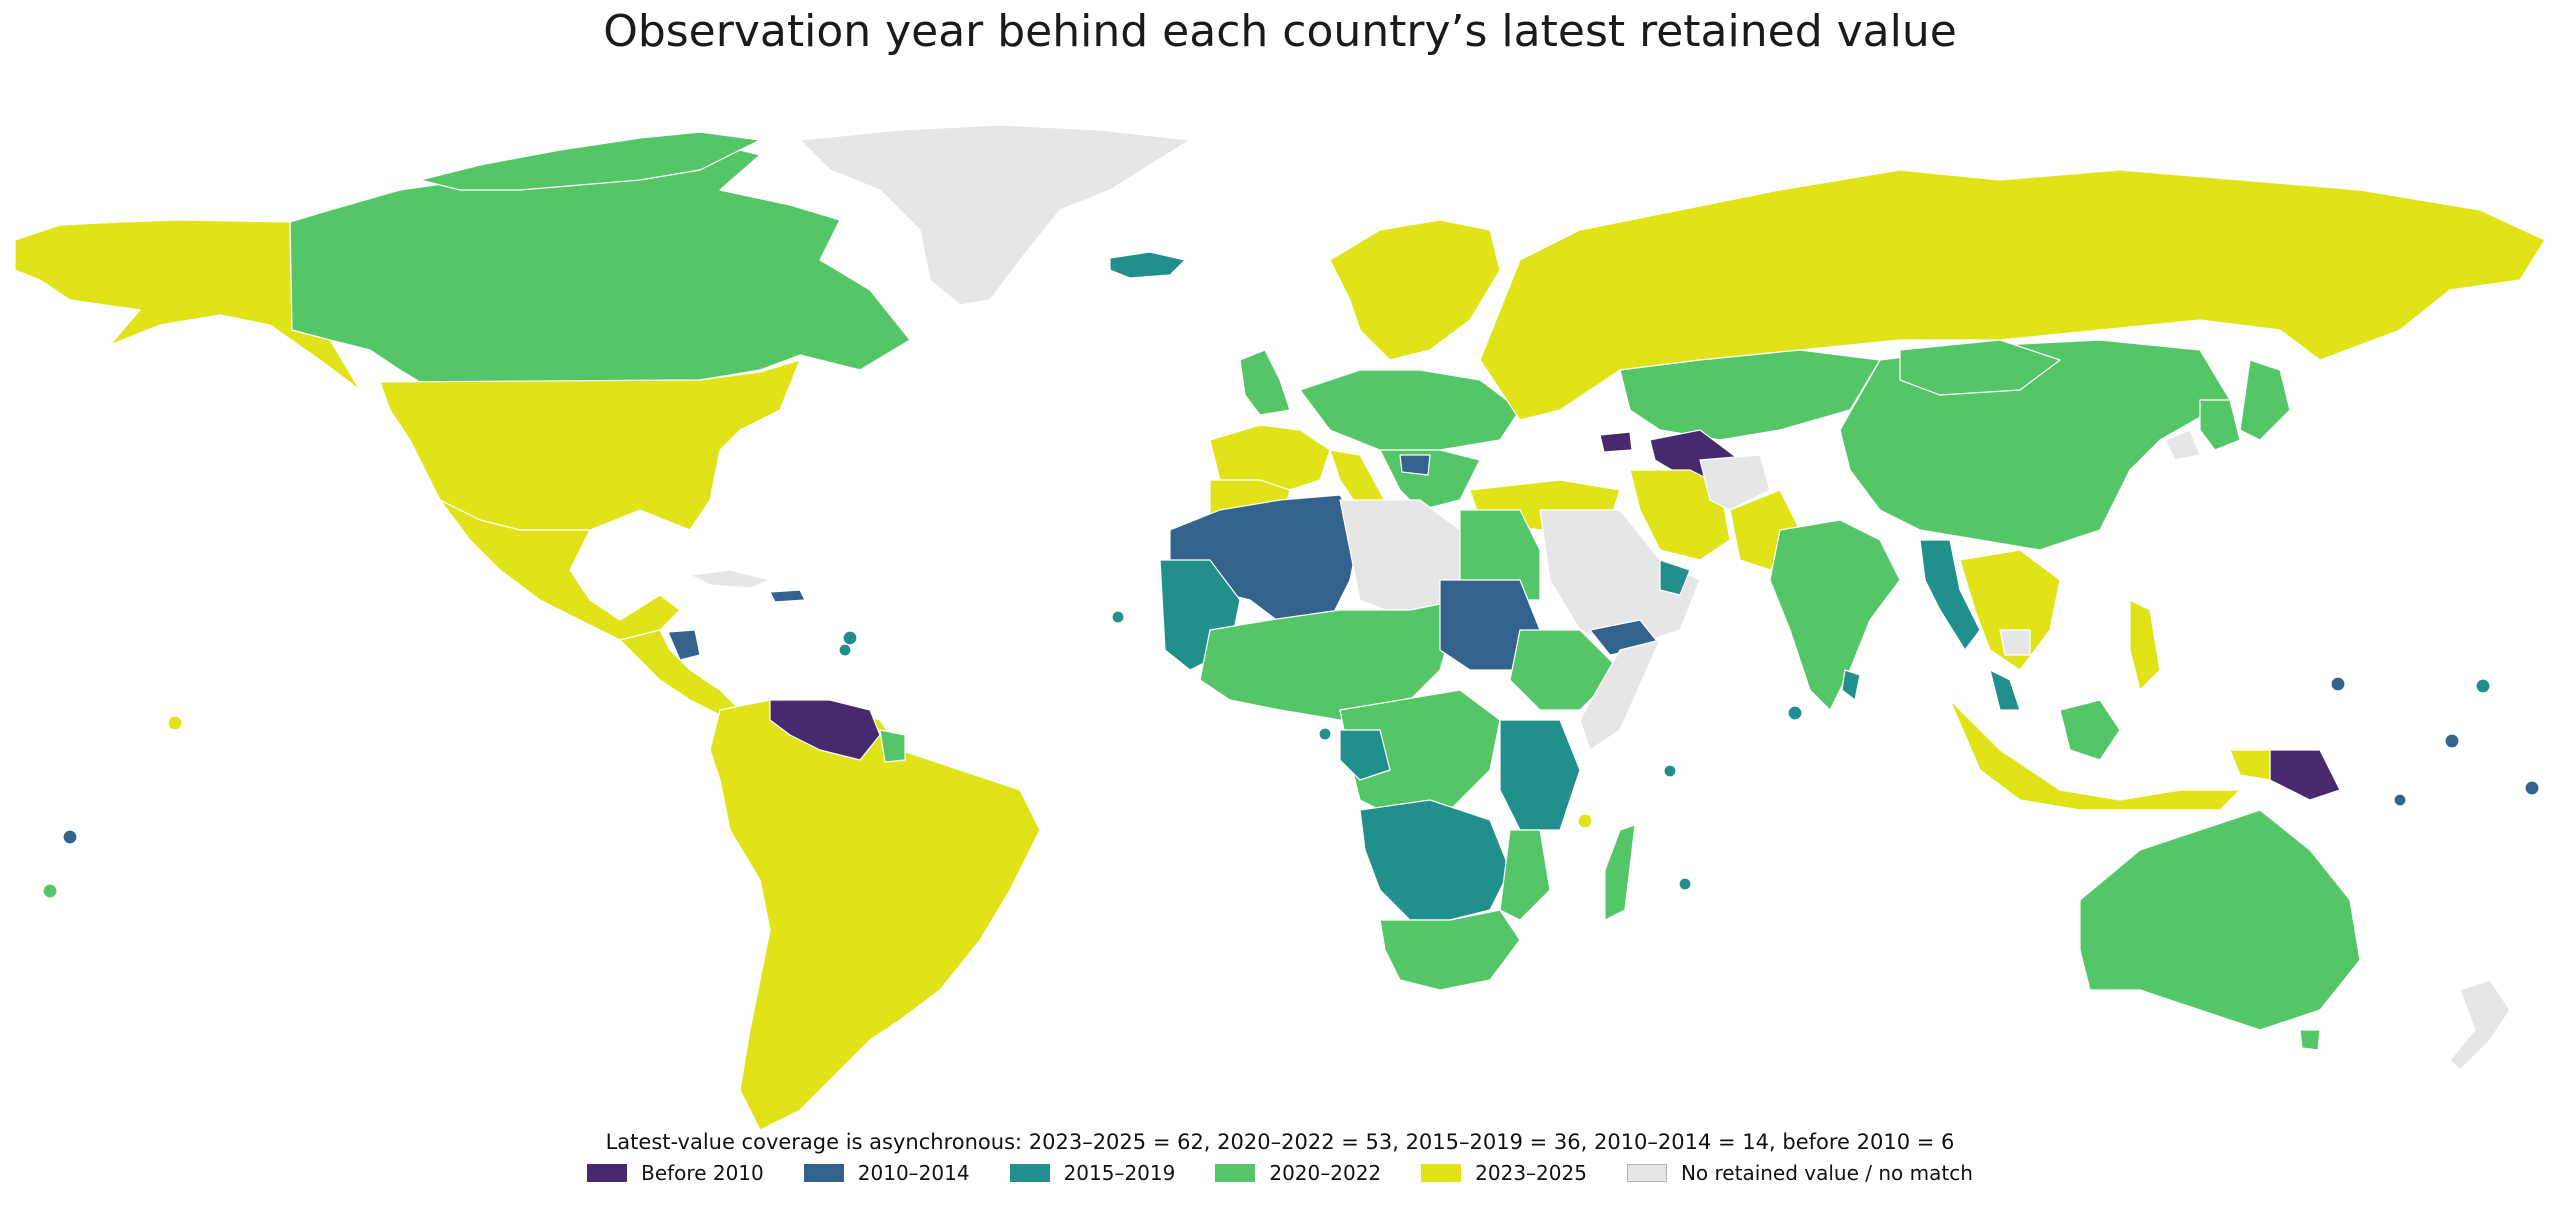 The width and height of the screenshot is (2560, 1209). Describe the element at coordinates (2483, 686) in the screenshot. I see `island-marshall` at that location.